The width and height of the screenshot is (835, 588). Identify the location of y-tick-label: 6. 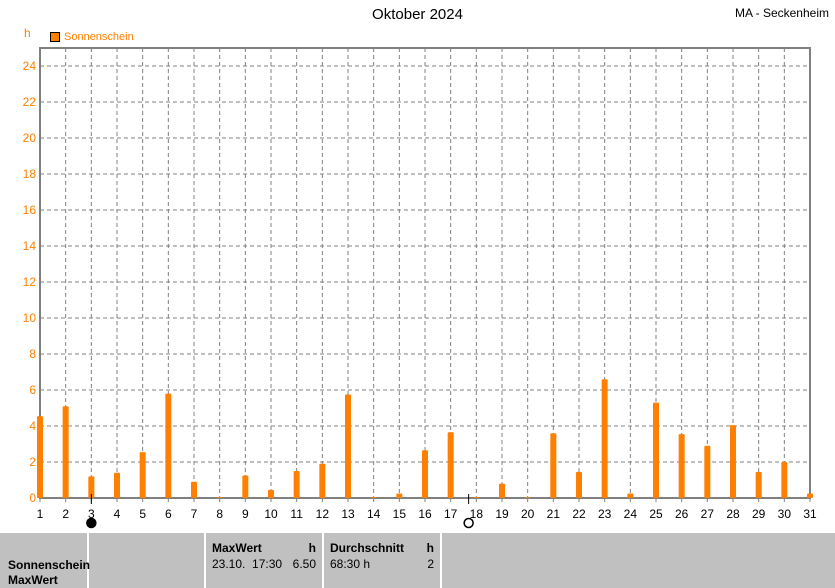
(32, 390).